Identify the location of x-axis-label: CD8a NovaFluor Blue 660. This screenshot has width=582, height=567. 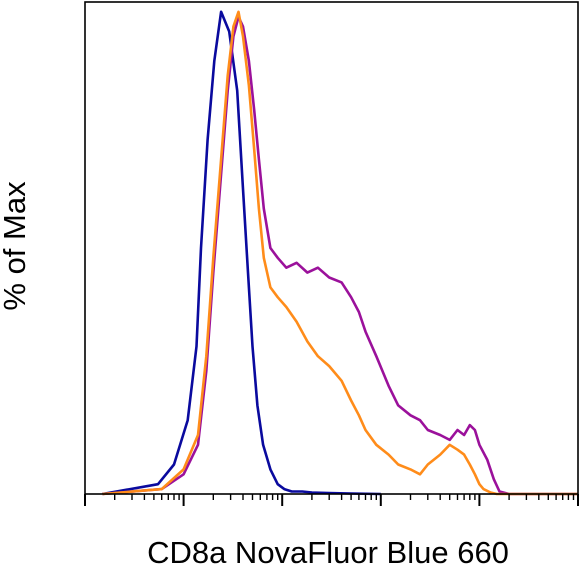
(328, 551).